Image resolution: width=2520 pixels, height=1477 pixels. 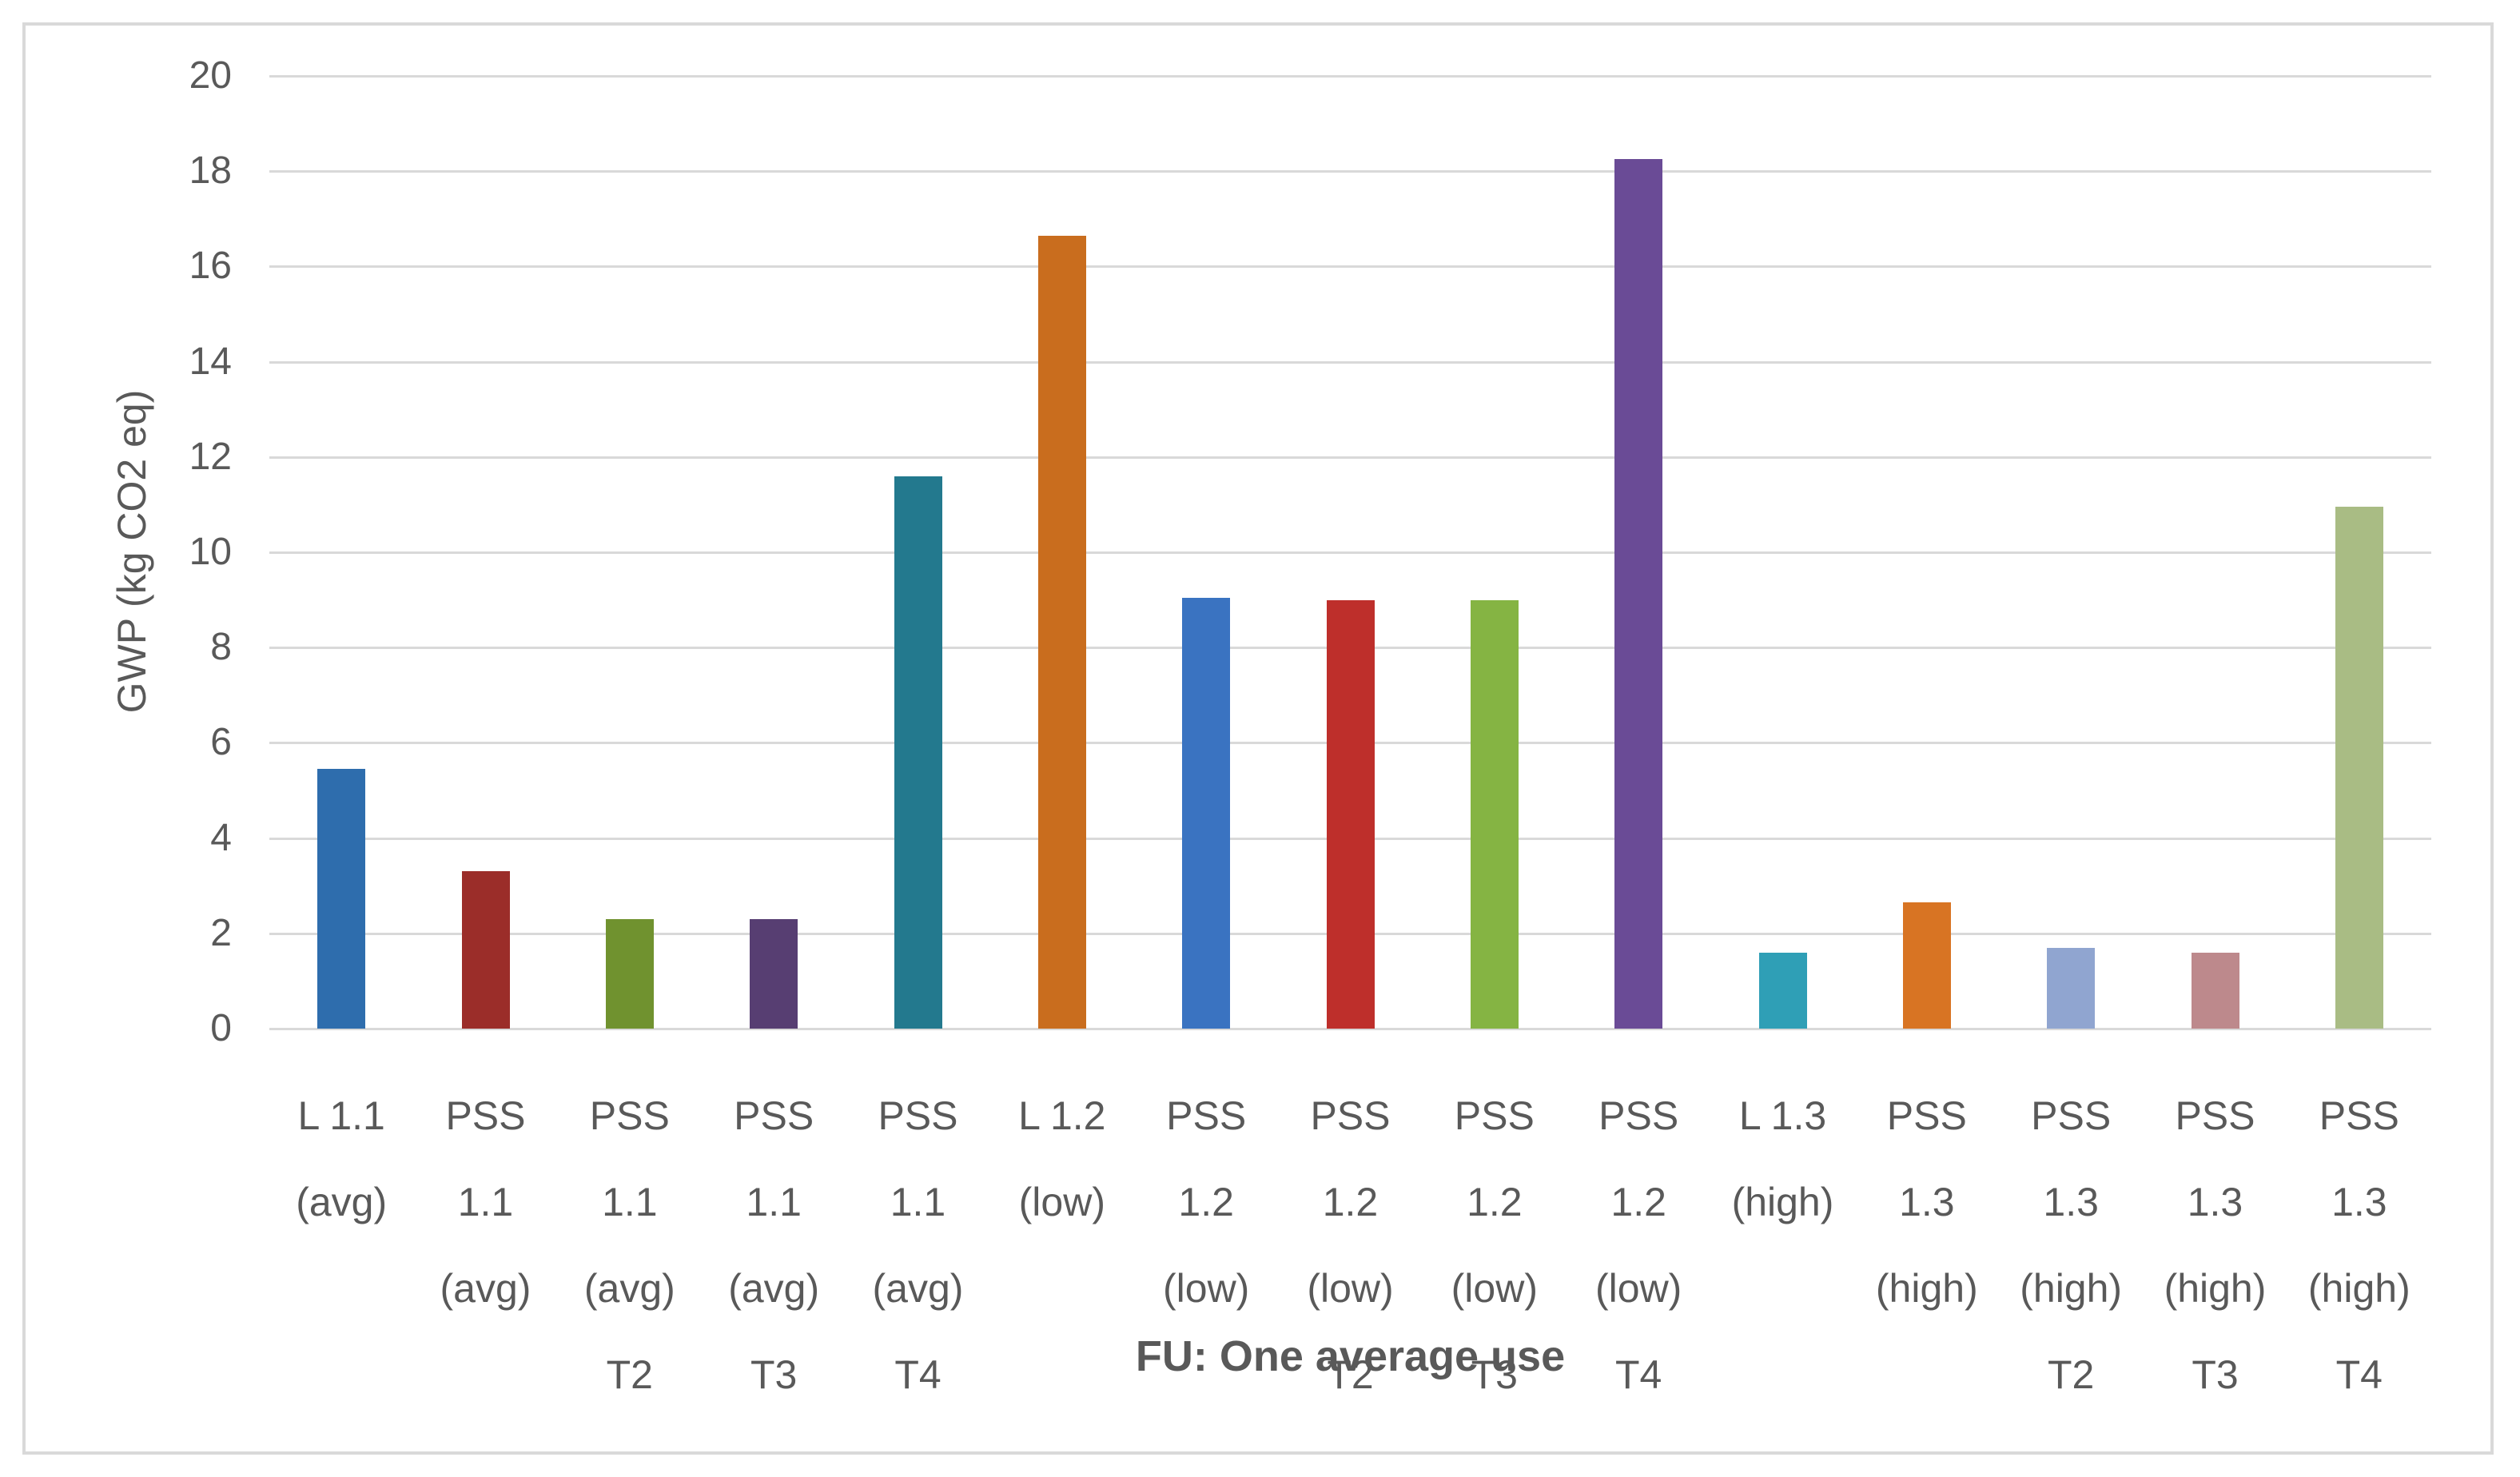 I want to click on gridline-y10, so click(x=1350, y=552).